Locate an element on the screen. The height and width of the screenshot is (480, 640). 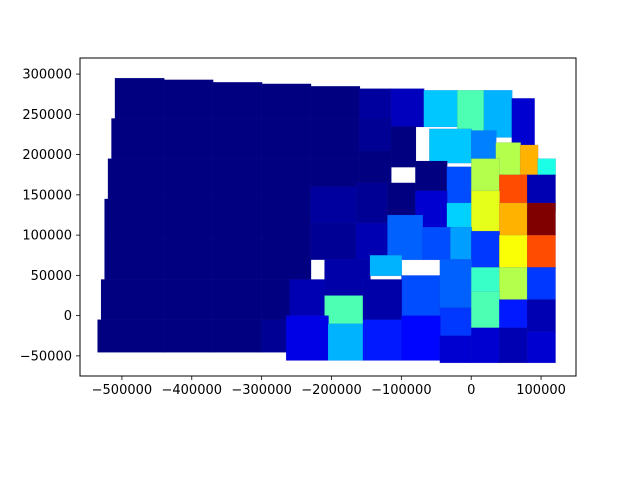
y-tick-label: −50000 is located at coordinates (46, 356).